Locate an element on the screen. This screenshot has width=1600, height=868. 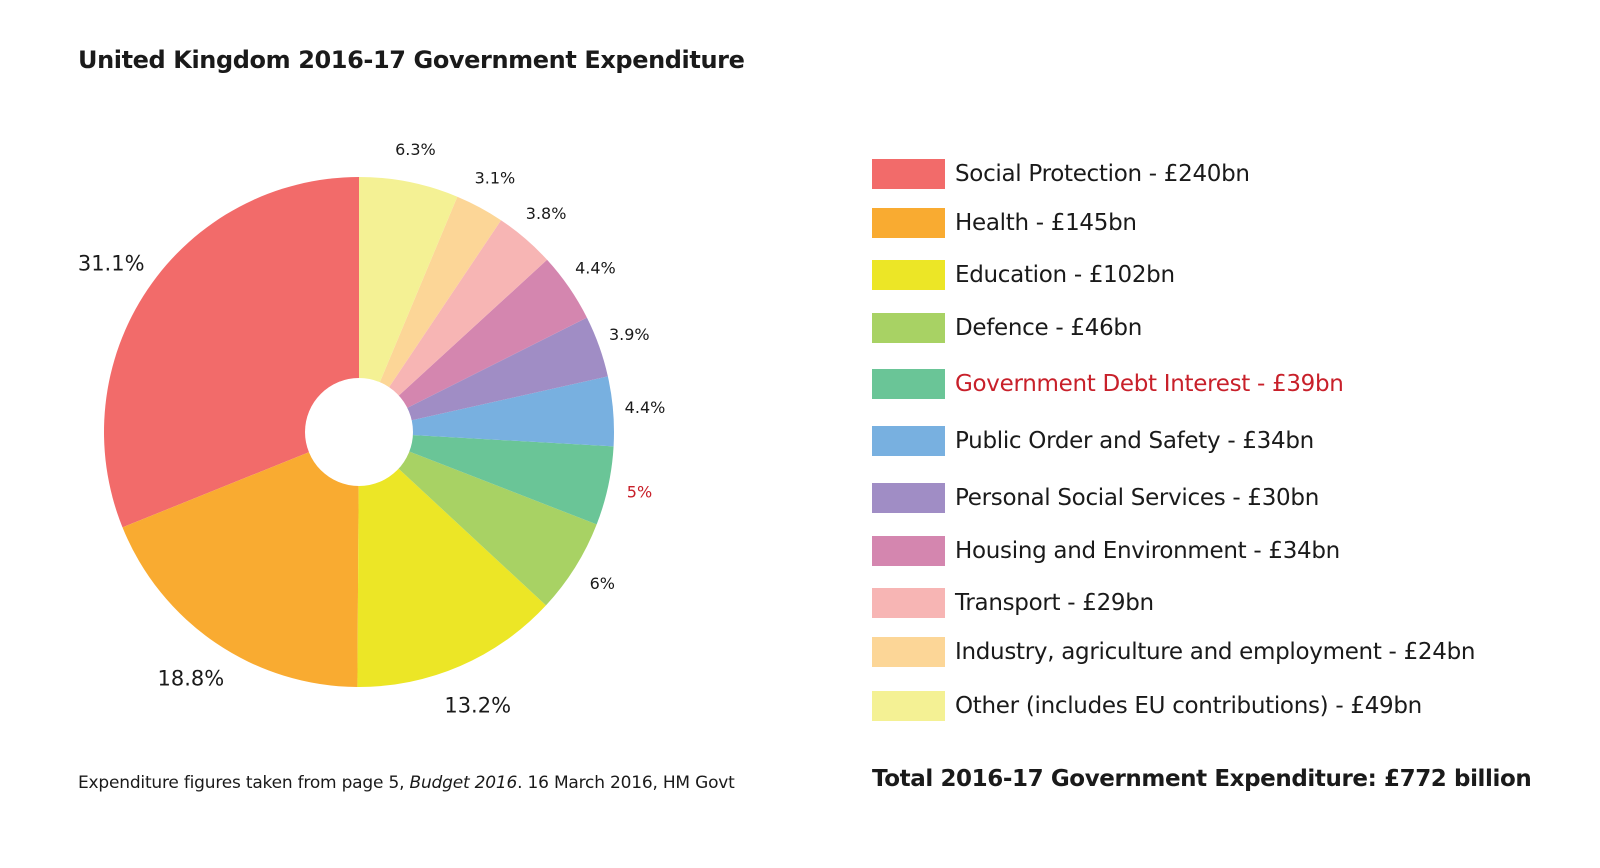
legend-item-defence: Defence - £46bn is located at coordinates (1007, 328).